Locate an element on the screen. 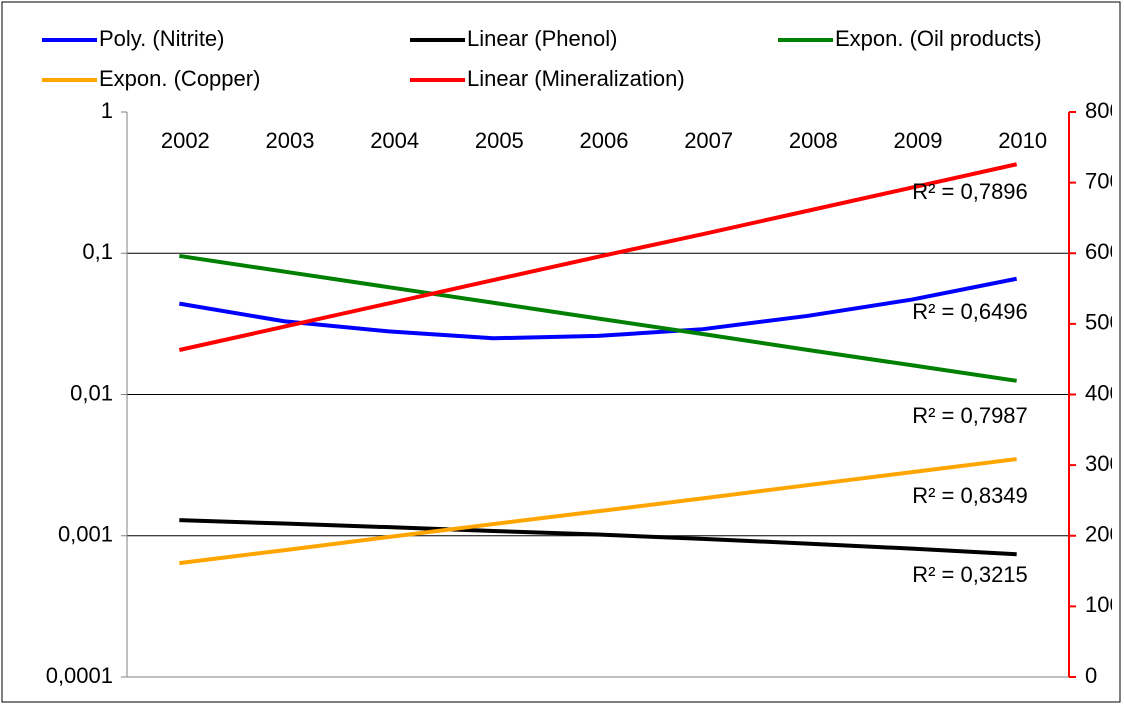  legend-label: Linear (Phenol) is located at coordinates (542, 38).